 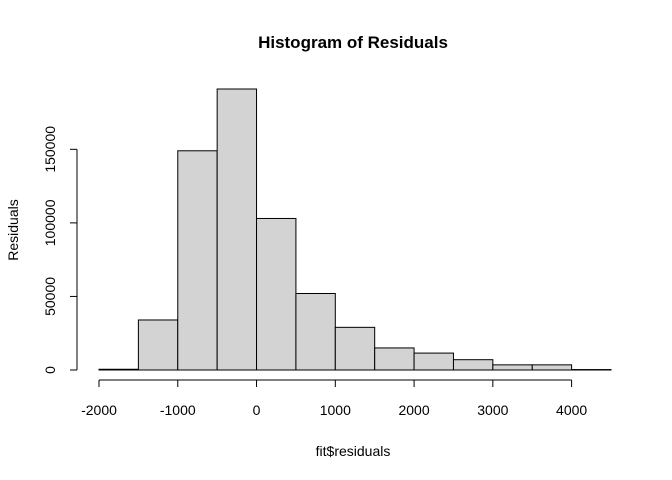 I want to click on x-axis: -2000 -1000 0 1000 2000 3000 4000, so click(x=334, y=398).